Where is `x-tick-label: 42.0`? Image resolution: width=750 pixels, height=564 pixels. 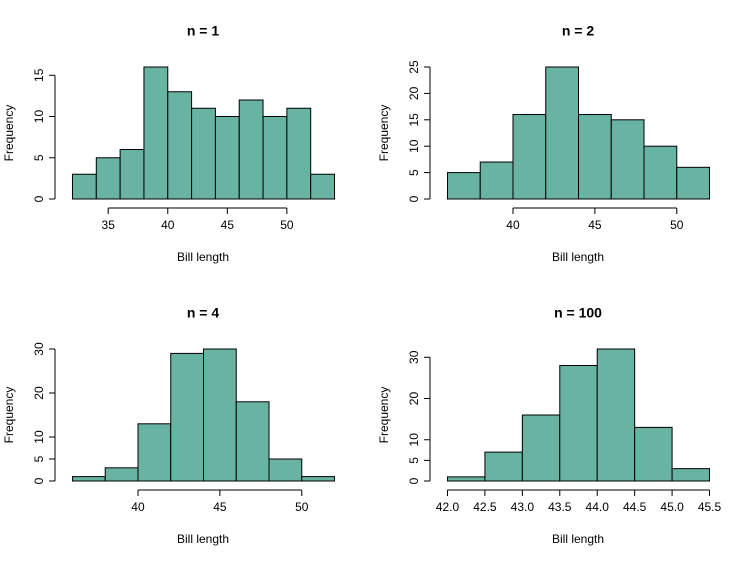 x-tick-label: 42.0 is located at coordinates (448, 507).